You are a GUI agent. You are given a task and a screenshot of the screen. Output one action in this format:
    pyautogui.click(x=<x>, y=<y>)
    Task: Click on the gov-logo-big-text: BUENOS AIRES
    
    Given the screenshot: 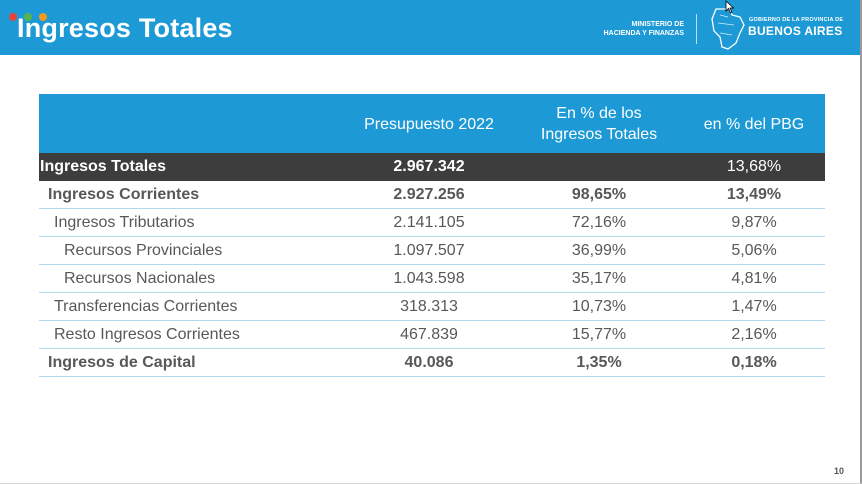 What is the action you would take?
    pyautogui.click(x=795, y=31)
    